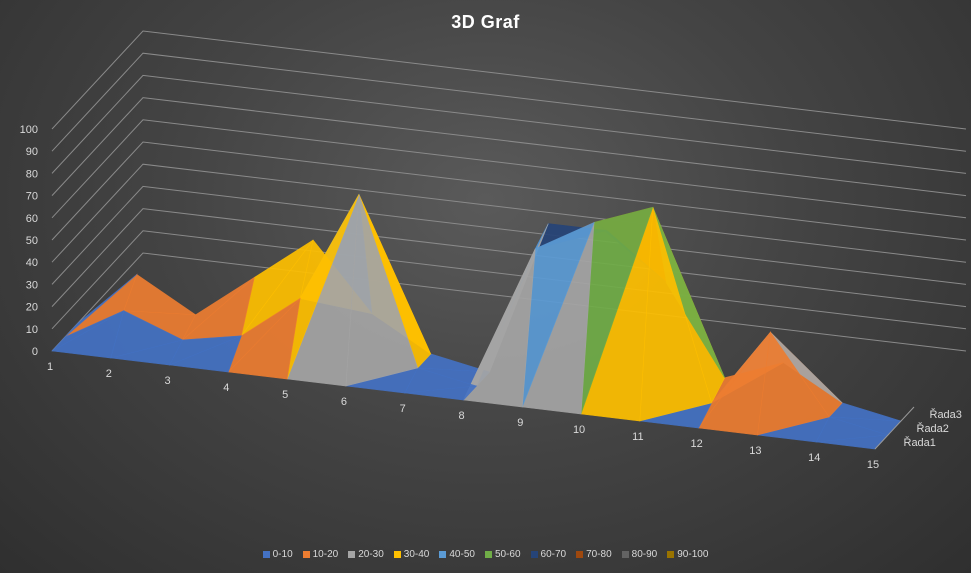 The height and width of the screenshot is (573, 971). I want to click on legend-item: 20-30, so click(366, 554).